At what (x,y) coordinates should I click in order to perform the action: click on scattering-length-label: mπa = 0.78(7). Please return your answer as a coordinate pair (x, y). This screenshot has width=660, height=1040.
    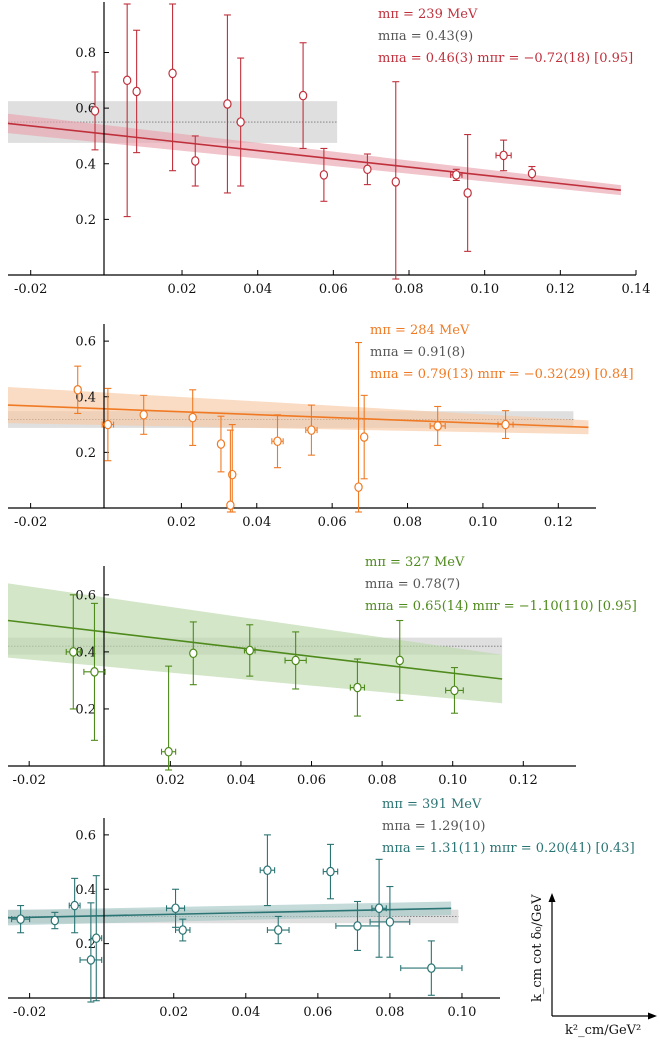
    Looking at the image, I should click on (412, 584).